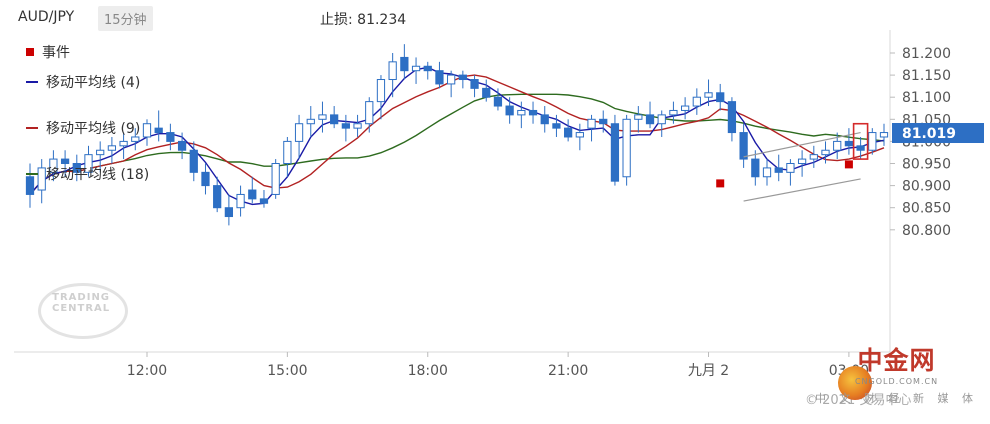 The width and height of the screenshot is (990, 424). What do you see at coordinates (287, 371) in the screenshot?
I see `x-tick-label: 15:00` at bounding box center [287, 371].